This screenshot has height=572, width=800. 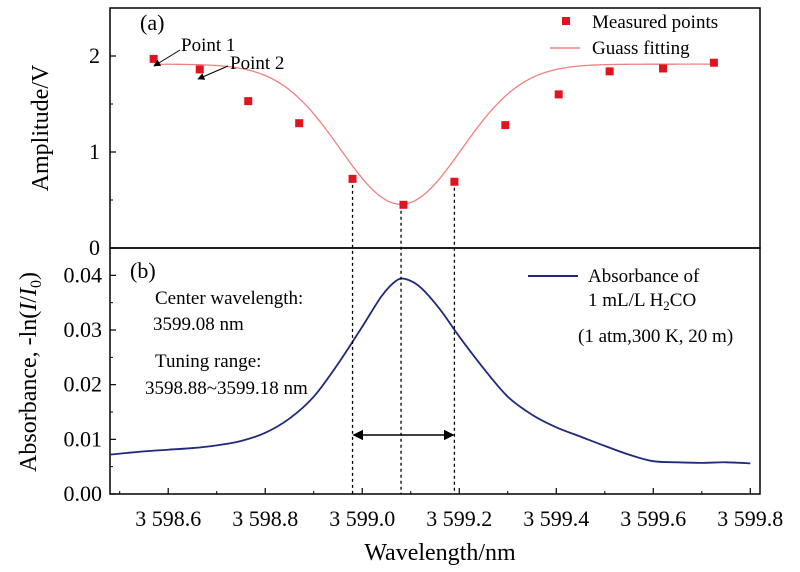 What do you see at coordinates (208, 45) in the screenshot?
I see `point-1-label: Point 1` at bounding box center [208, 45].